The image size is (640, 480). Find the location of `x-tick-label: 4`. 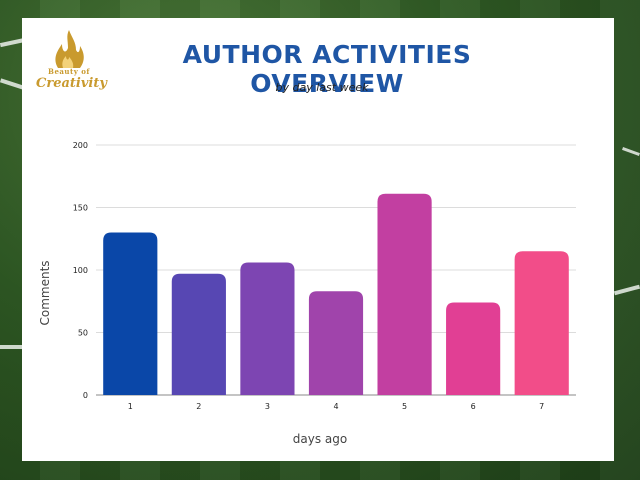

x-tick-label: 4 is located at coordinates (335, 406).